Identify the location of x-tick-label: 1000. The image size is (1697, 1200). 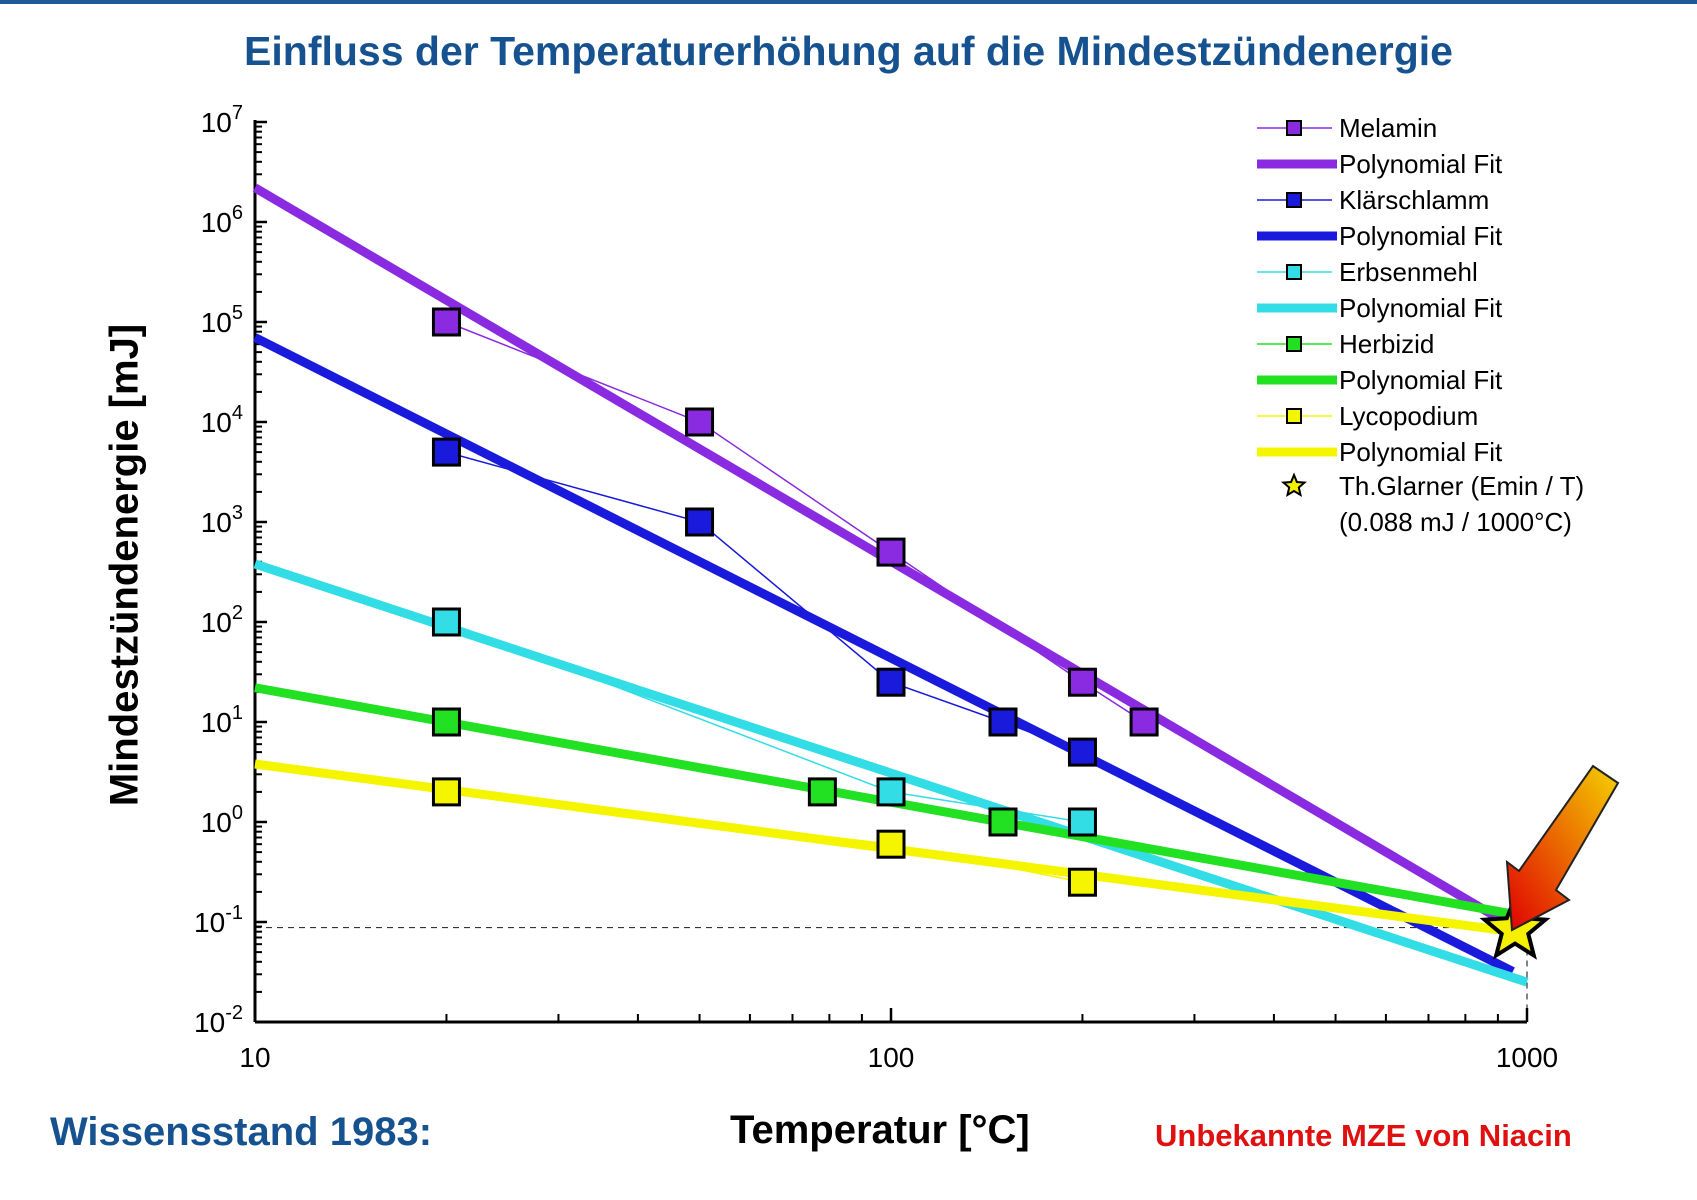
(1527, 1057).